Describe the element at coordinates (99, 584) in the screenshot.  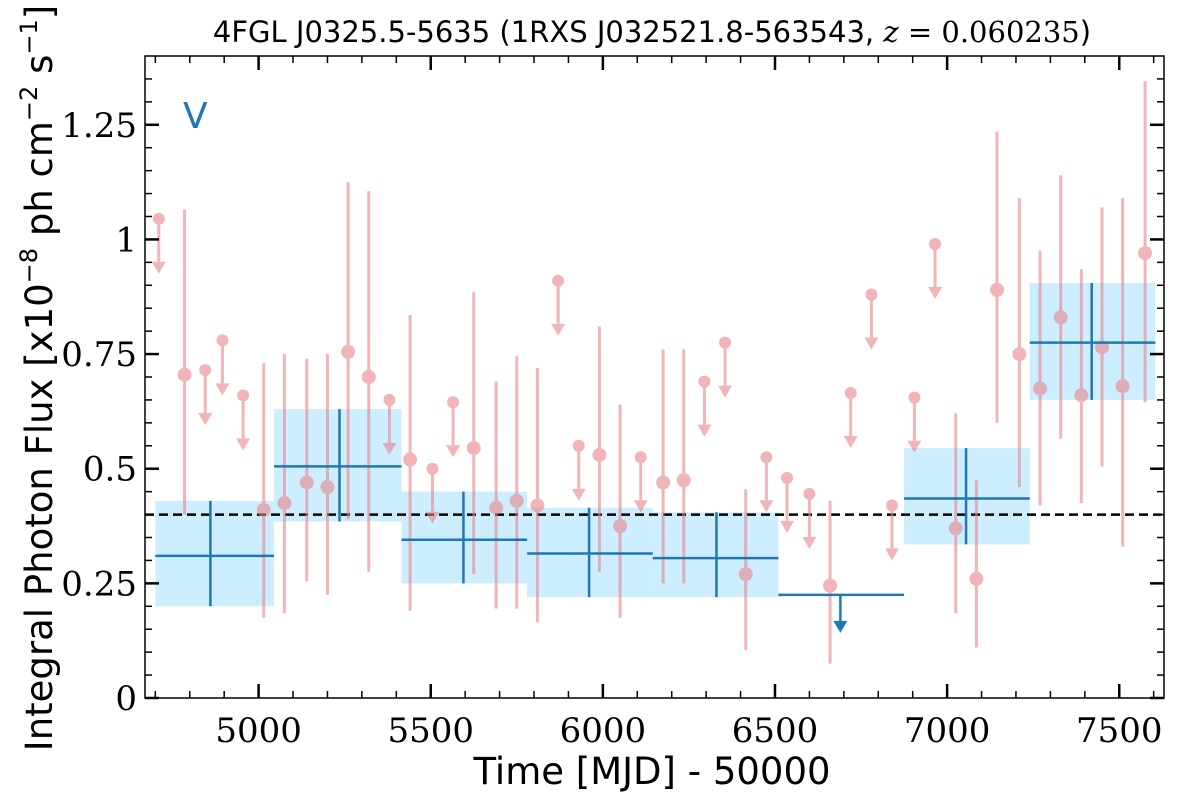
I see `y-tick-label-1: 0.25` at that location.